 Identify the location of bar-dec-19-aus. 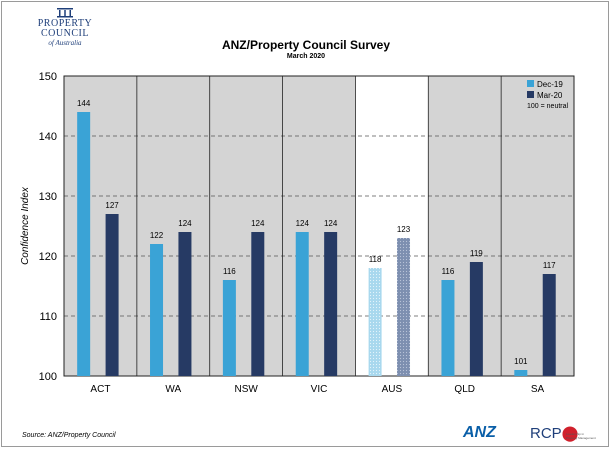
(375, 322).